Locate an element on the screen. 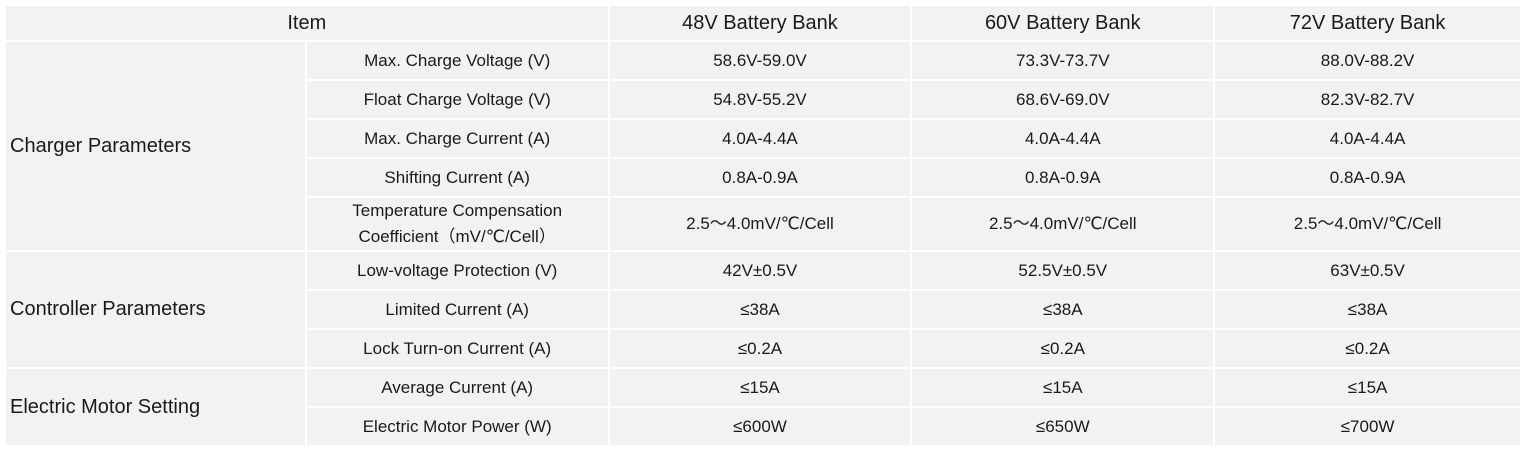  param-label: Lock Turn-on Current (A) is located at coordinates (457, 348).